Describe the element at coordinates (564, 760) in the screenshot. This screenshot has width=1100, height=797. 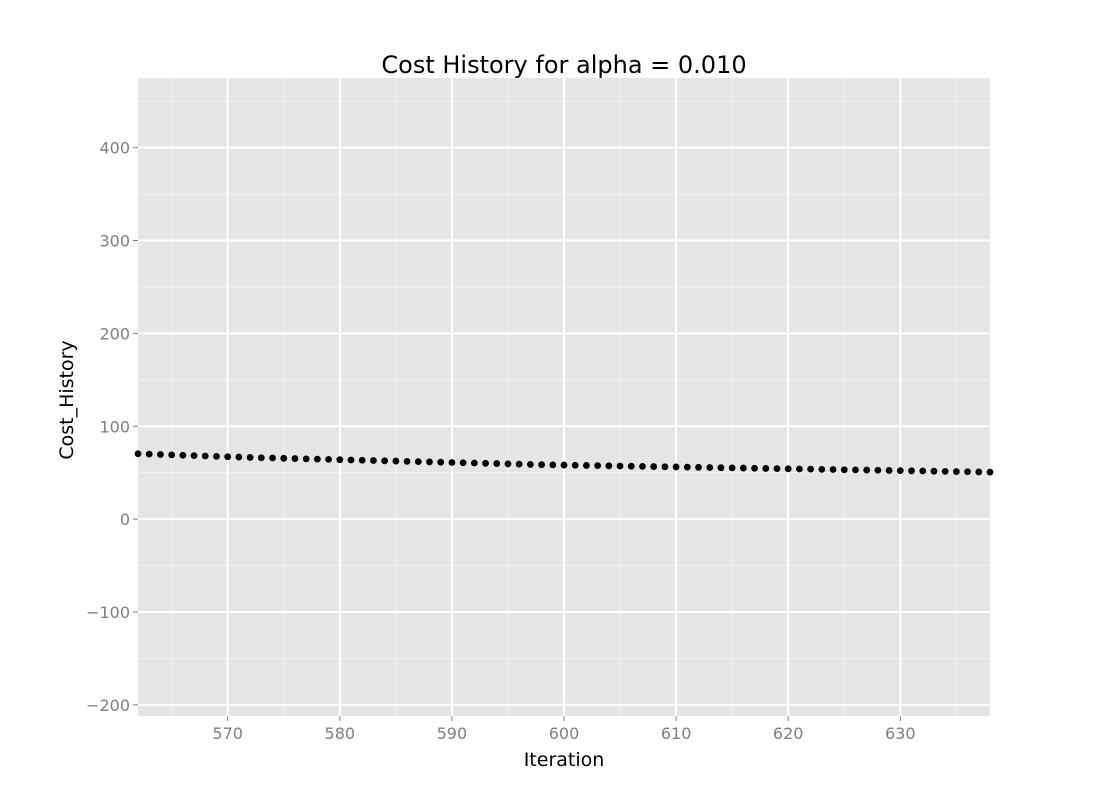
I see `x-axis-title: Iteration` at that location.